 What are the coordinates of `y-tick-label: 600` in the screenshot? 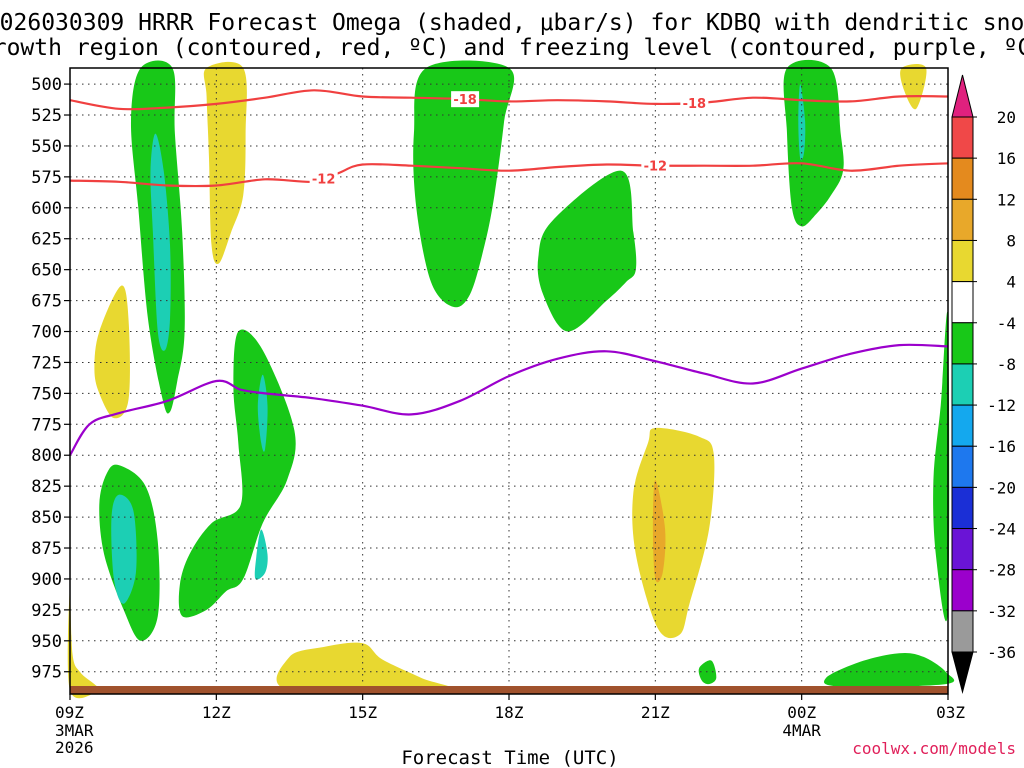 It's located at (46, 209).